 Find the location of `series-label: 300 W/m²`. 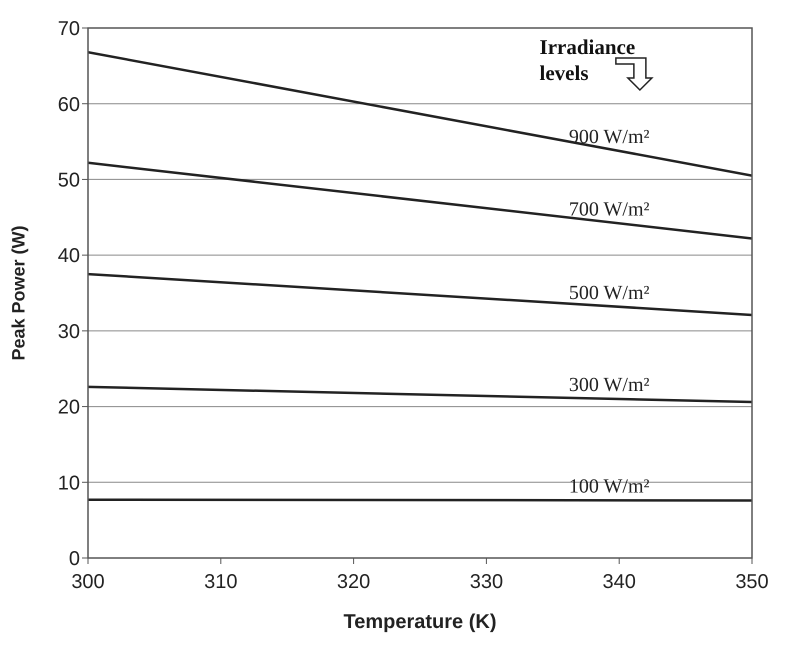

series-label: 300 W/m² is located at coordinates (609, 385).